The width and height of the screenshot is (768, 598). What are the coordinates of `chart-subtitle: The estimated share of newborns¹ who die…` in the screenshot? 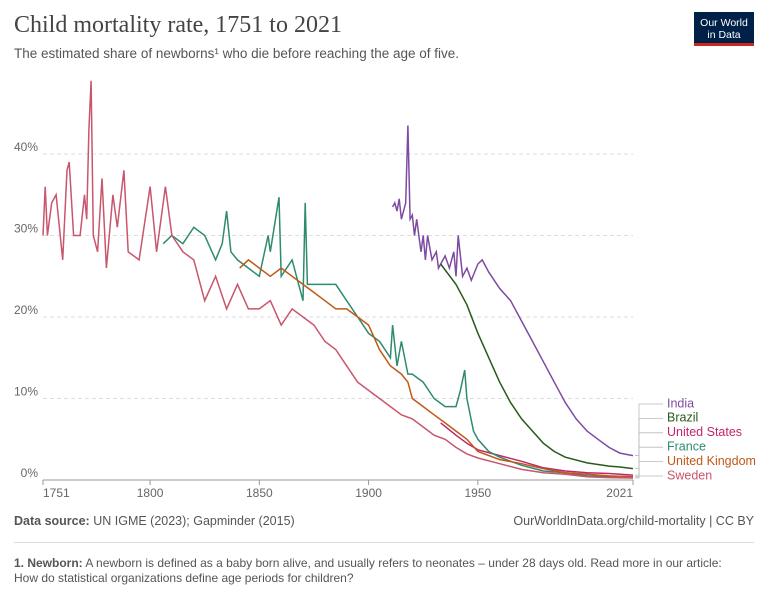 It's located at (237, 53).